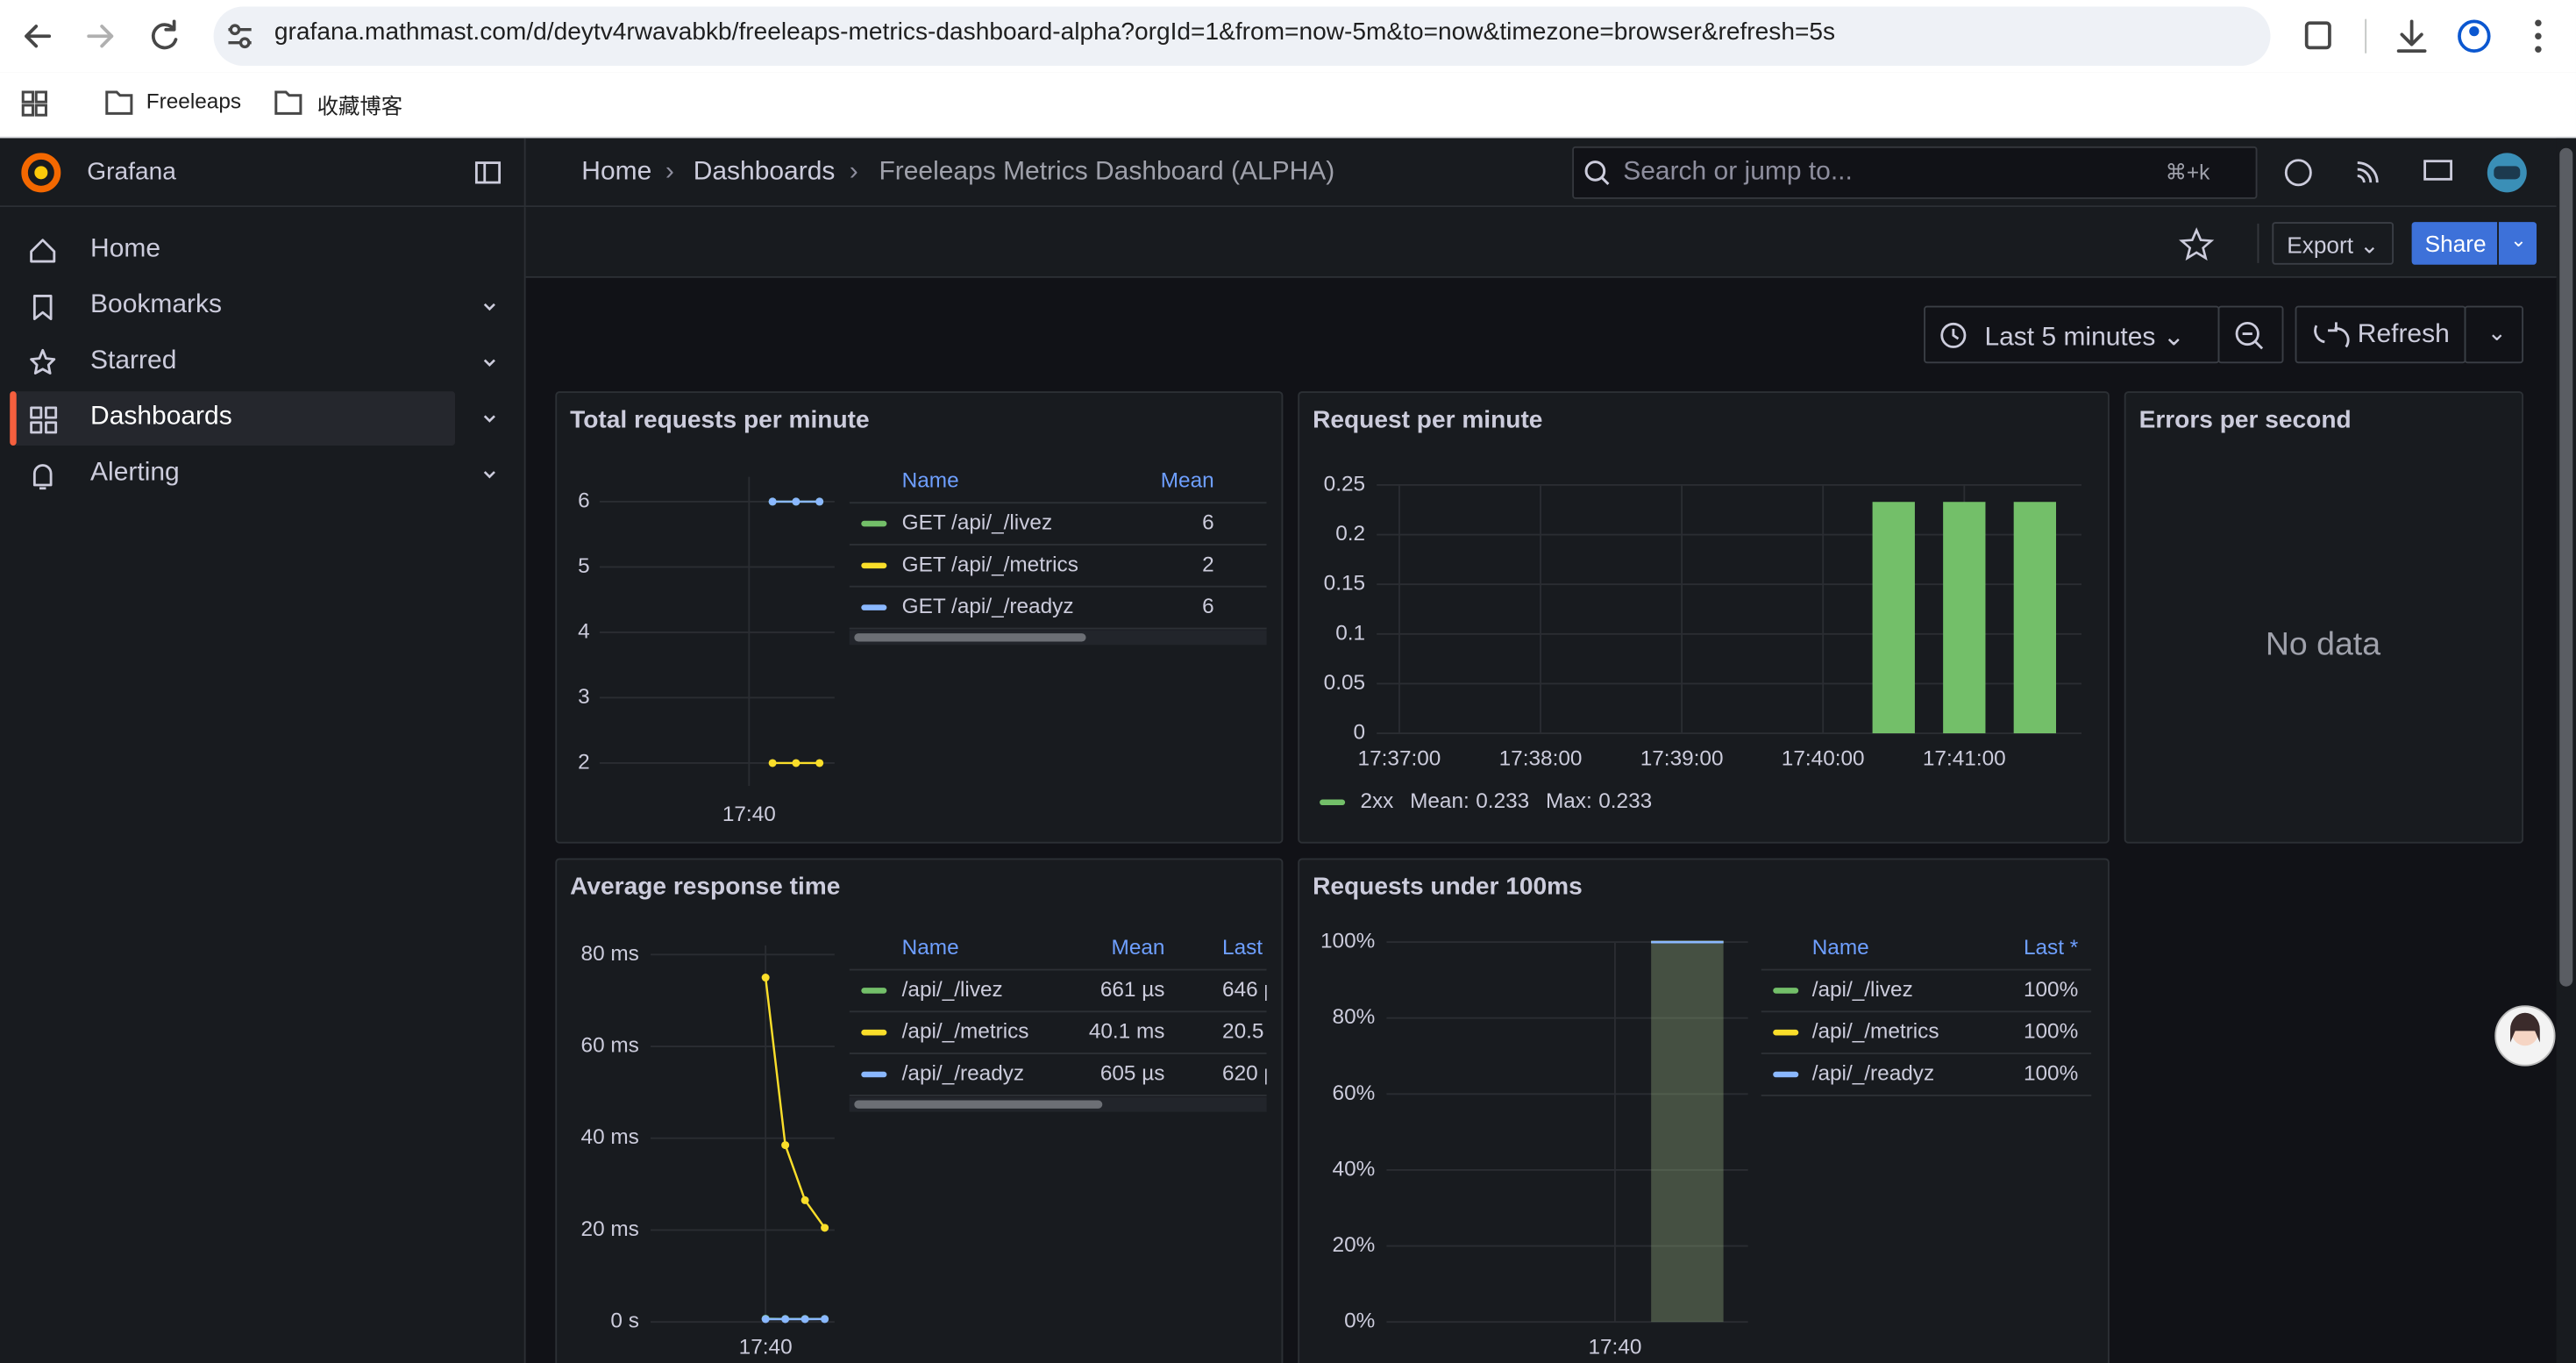 This screenshot has height=1363, width=2576. I want to click on panel-title: Total requests per minute, so click(719, 418).